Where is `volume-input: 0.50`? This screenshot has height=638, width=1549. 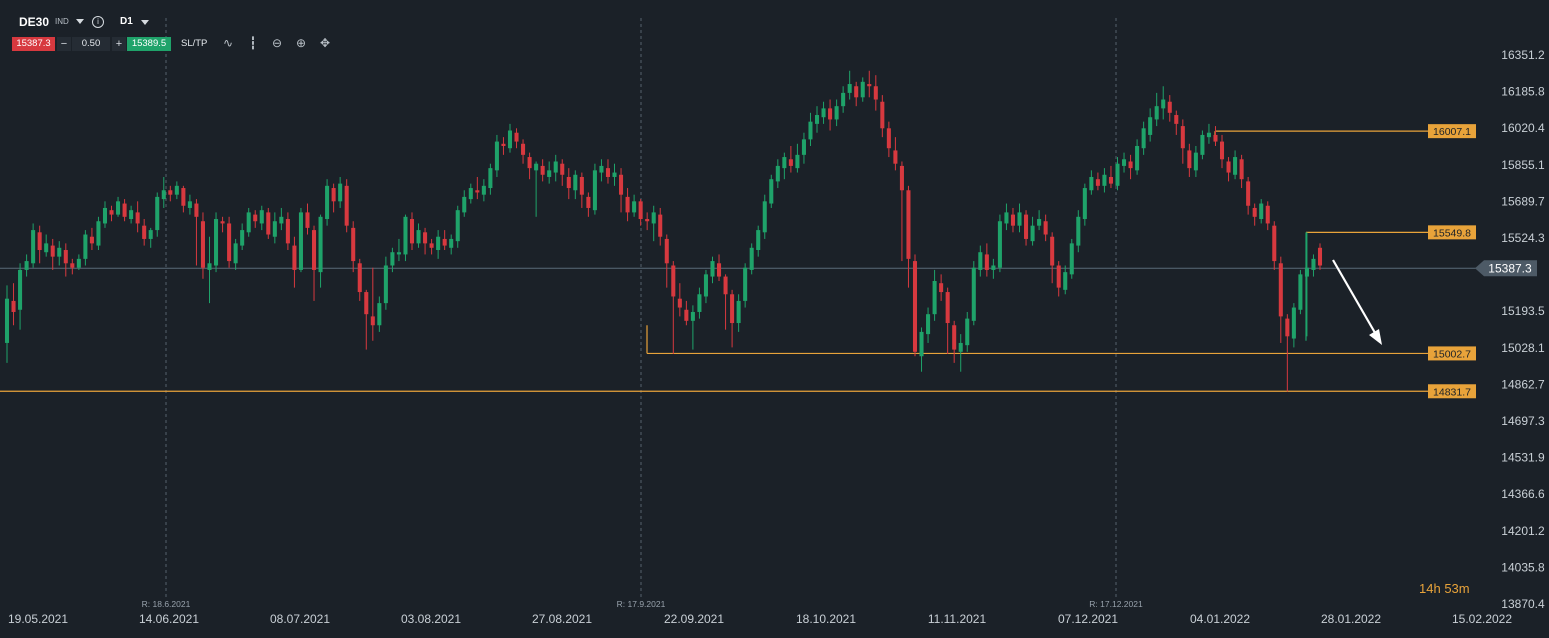
volume-input: 0.50 is located at coordinates (91, 44).